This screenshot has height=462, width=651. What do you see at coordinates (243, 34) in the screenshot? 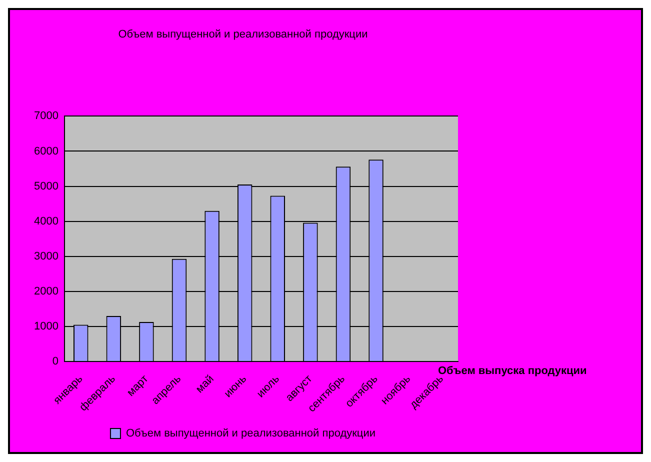
I see `chart-title: Объем выпущенной и реализованной продукции` at bounding box center [243, 34].